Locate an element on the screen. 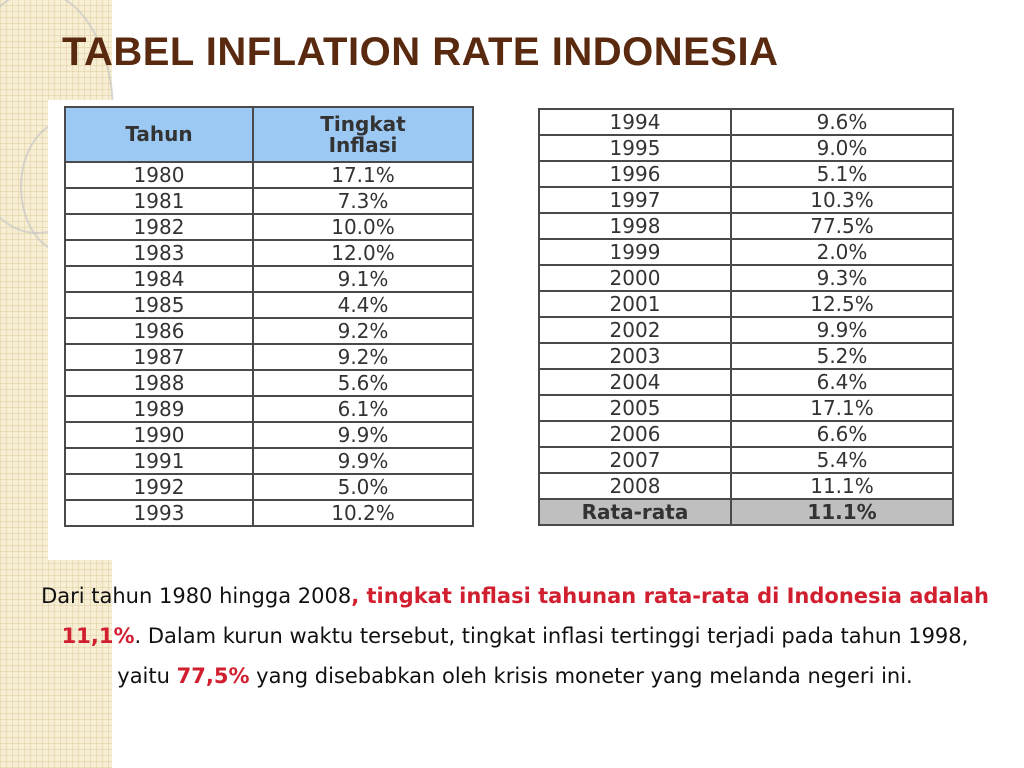 The image size is (1024, 768). table-row: 1983 12.0% is located at coordinates (269, 253).